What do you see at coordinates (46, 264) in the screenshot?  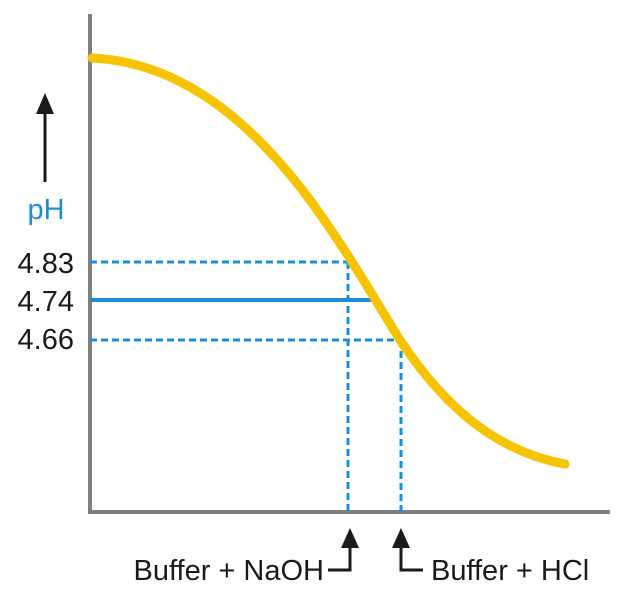 I see `y-tick-label-4.83: 4.83` at bounding box center [46, 264].